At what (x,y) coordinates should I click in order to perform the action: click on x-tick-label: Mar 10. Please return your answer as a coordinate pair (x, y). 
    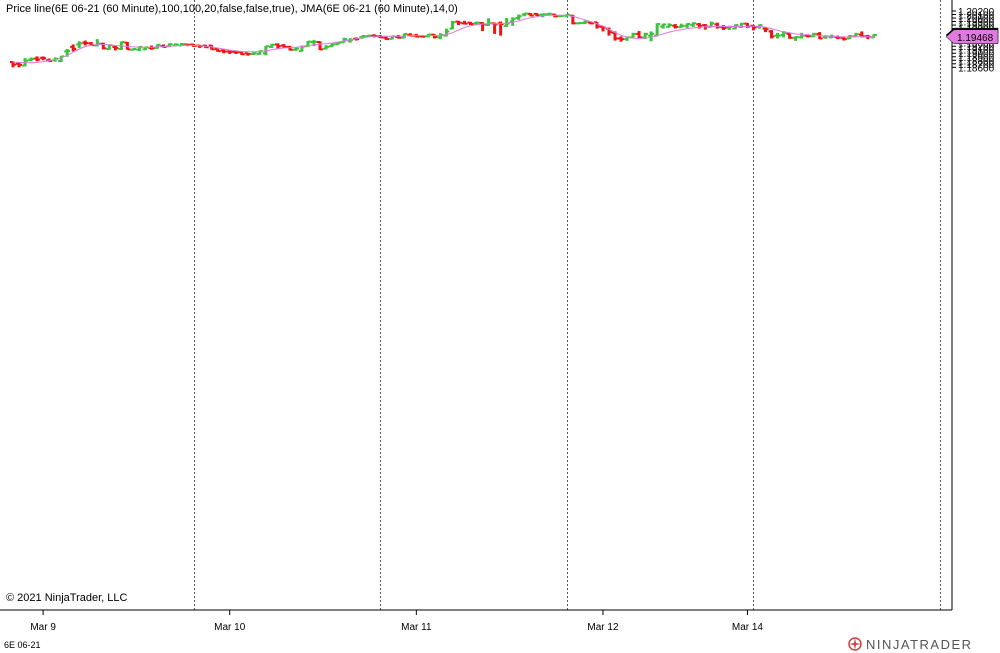
    Looking at the image, I should click on (230, 627).